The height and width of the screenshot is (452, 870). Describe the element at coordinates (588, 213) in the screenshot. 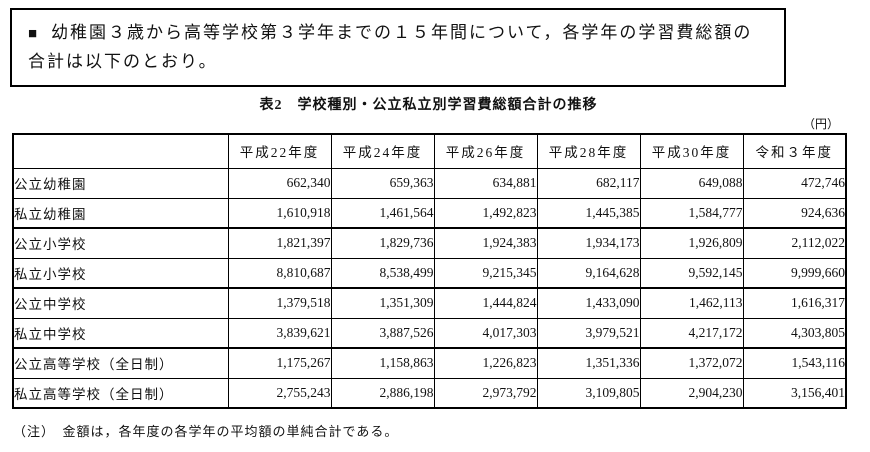

I see `cell-value: 1,445,385` at that location.